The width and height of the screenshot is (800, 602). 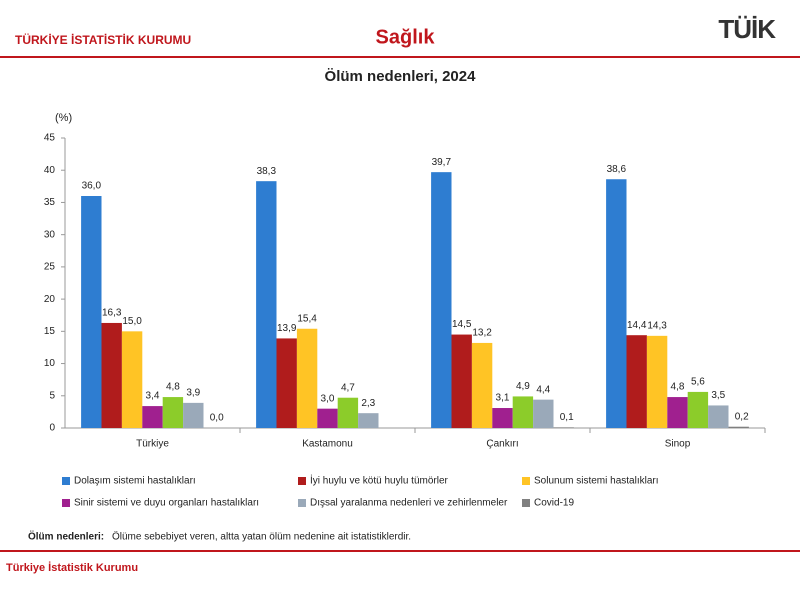 What do you see at coordinates (401, 76) in the screenshot?
I see `chart-title: Ölüm nedenleri, 2024` at bounding box center [401, 76].